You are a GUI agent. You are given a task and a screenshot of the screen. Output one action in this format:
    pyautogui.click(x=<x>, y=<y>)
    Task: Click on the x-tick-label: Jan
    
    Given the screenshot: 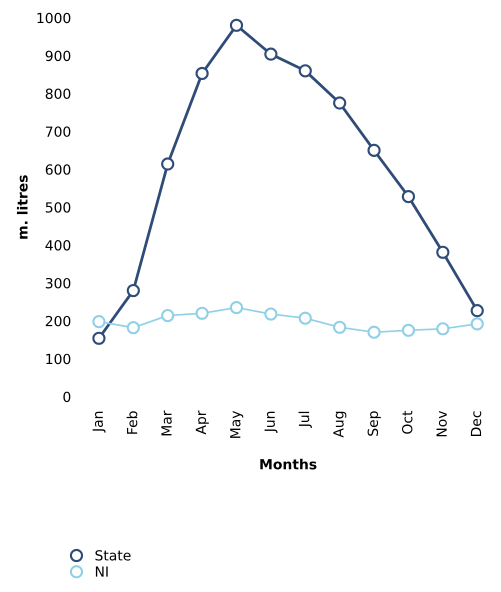 What is the action you would take?
    pyautogui.click(x=99, y=422)
    